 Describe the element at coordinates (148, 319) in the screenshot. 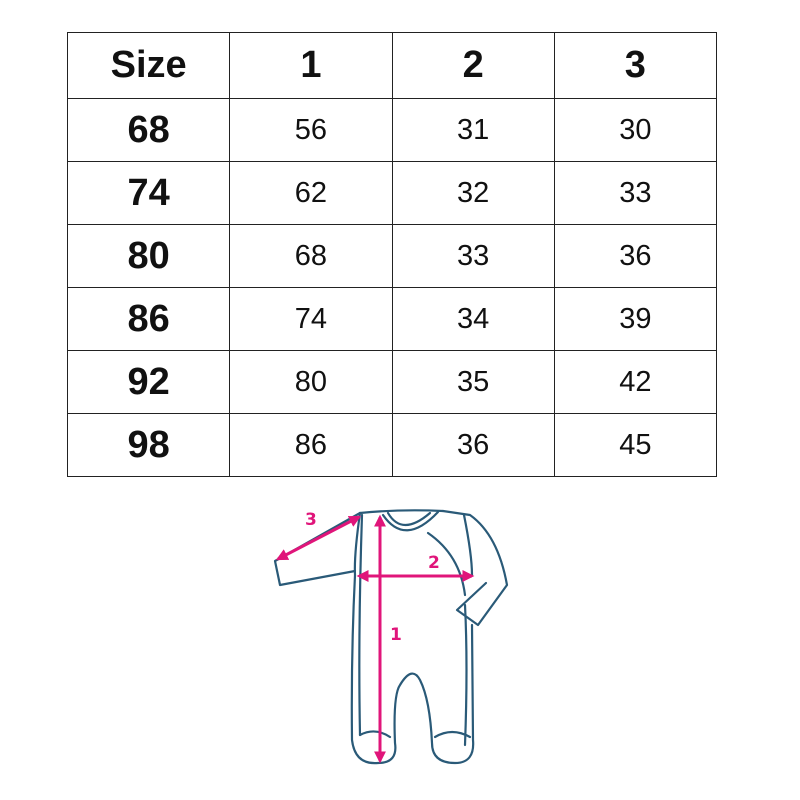

I see `size-cell: 86` at that location.